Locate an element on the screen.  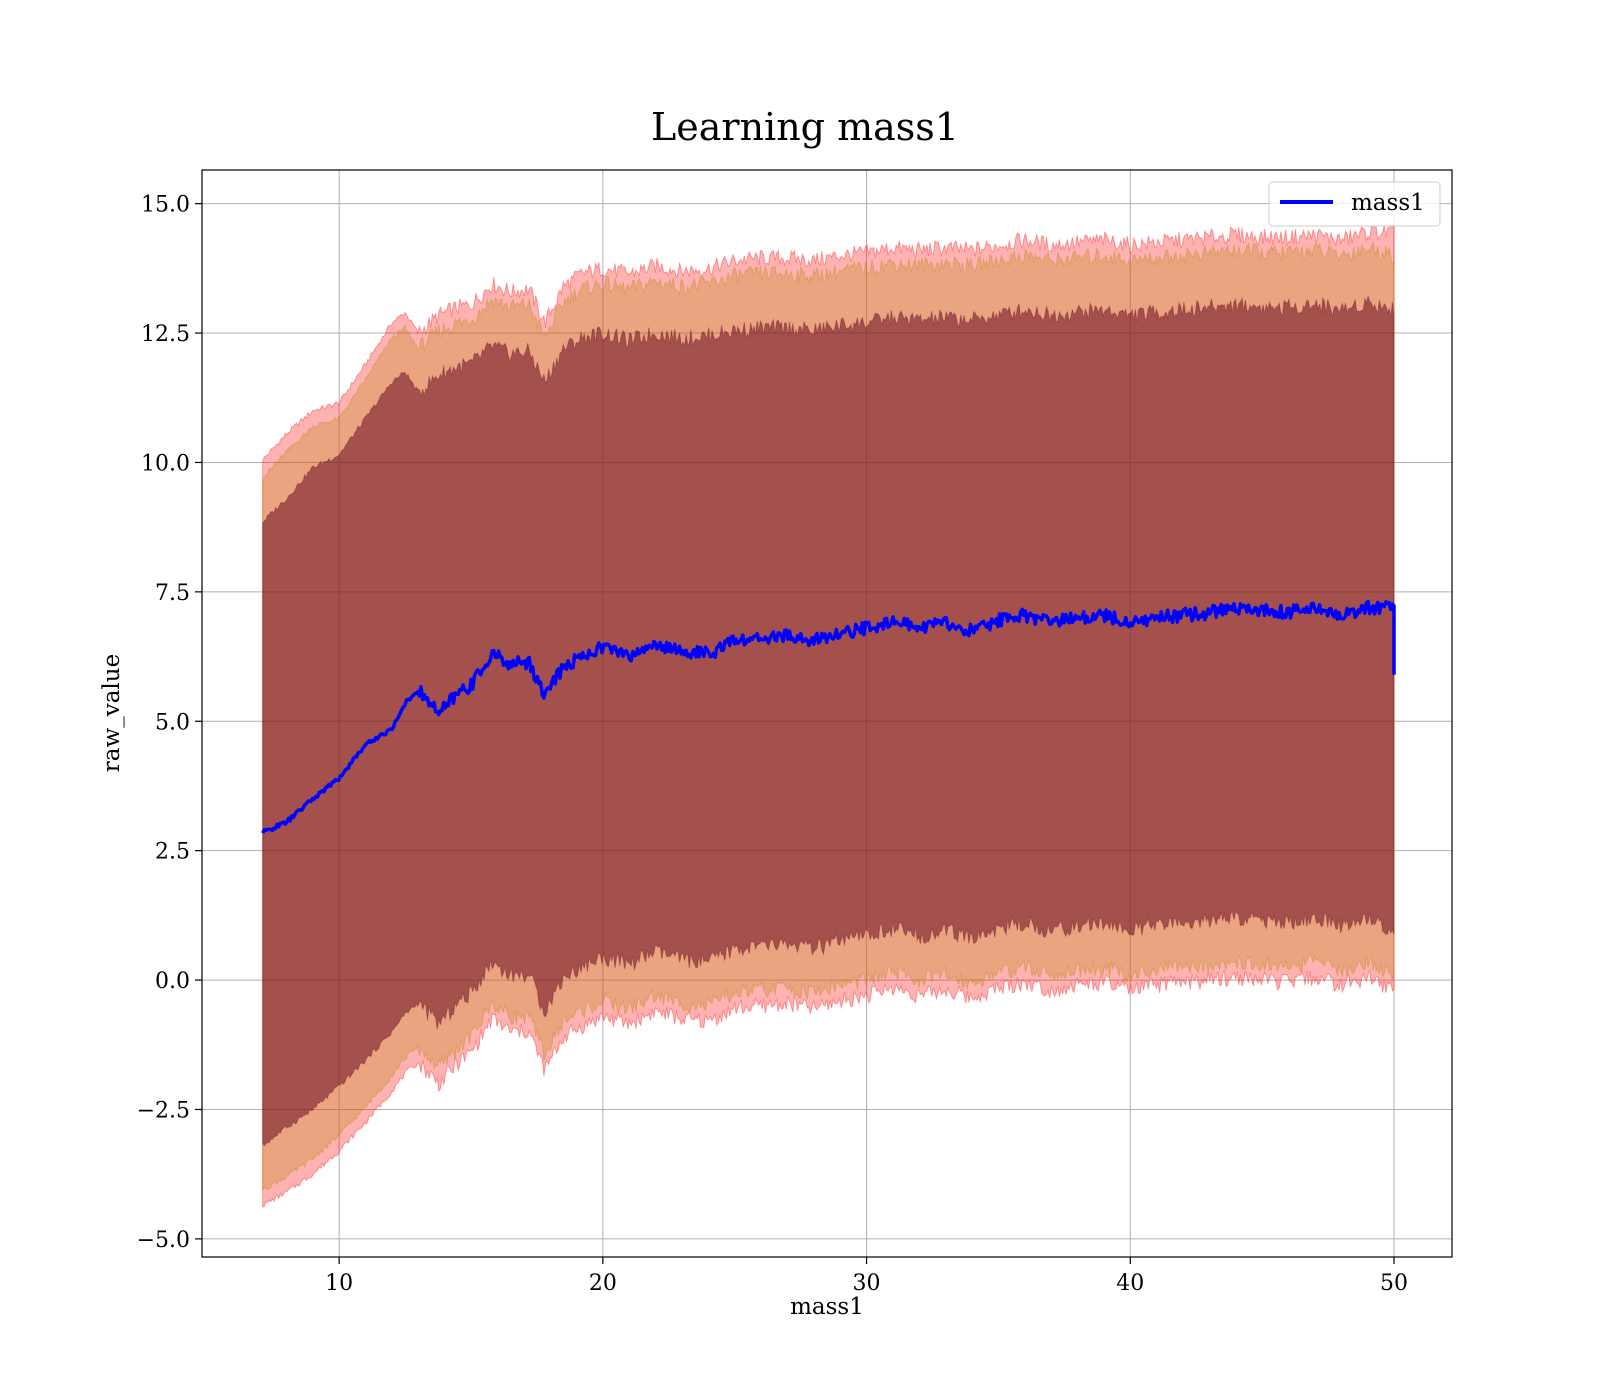
x-tick-label-30: 30 is located at coordinates (867, 1283).